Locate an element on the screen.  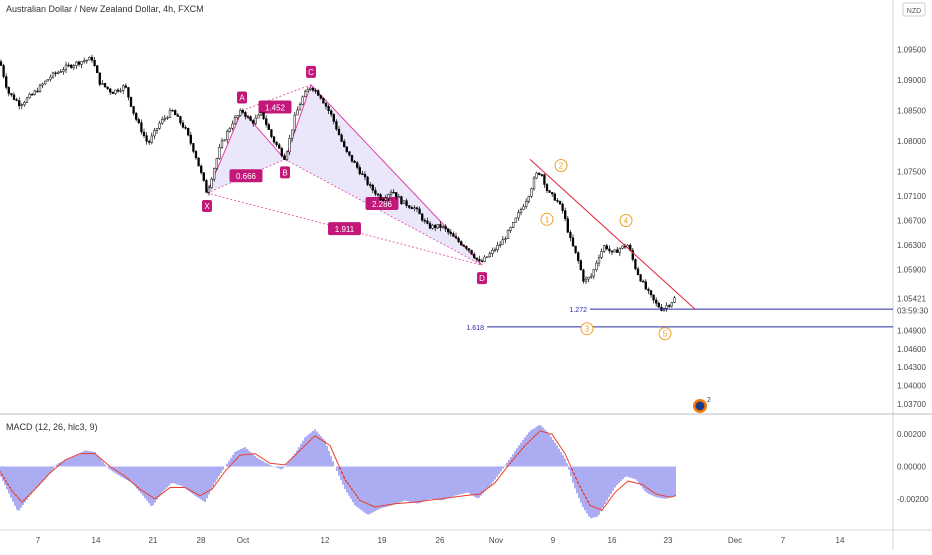
currency-badge-box is located at coordinates (914, 9).